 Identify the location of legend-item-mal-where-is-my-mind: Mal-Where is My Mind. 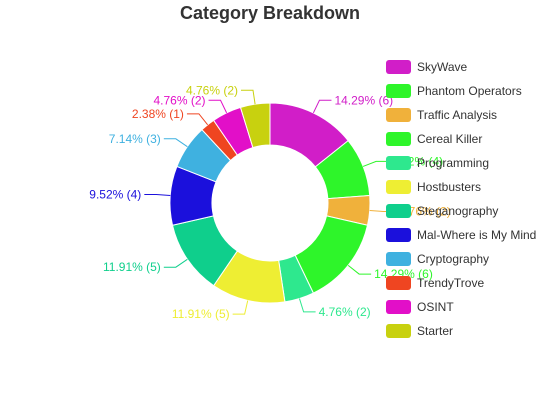
(461, 235).